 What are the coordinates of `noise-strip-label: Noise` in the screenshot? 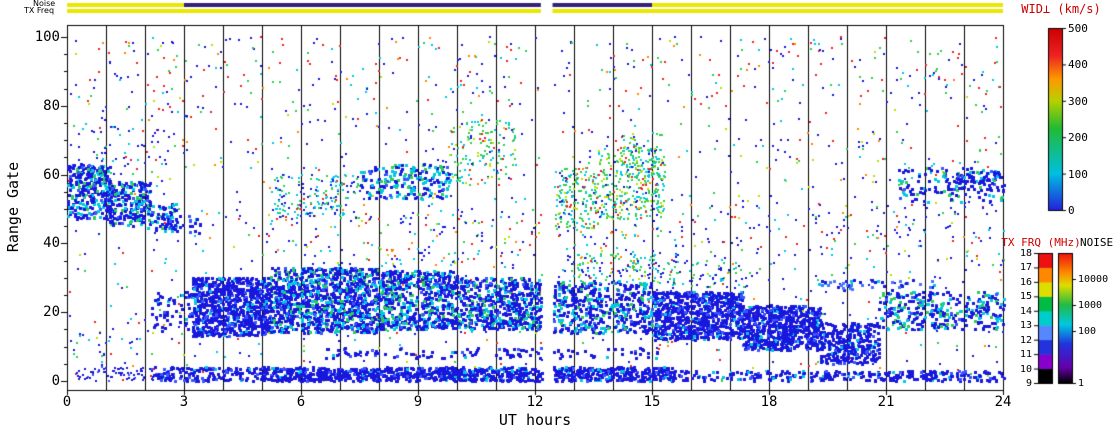 It's located at (44, 4).